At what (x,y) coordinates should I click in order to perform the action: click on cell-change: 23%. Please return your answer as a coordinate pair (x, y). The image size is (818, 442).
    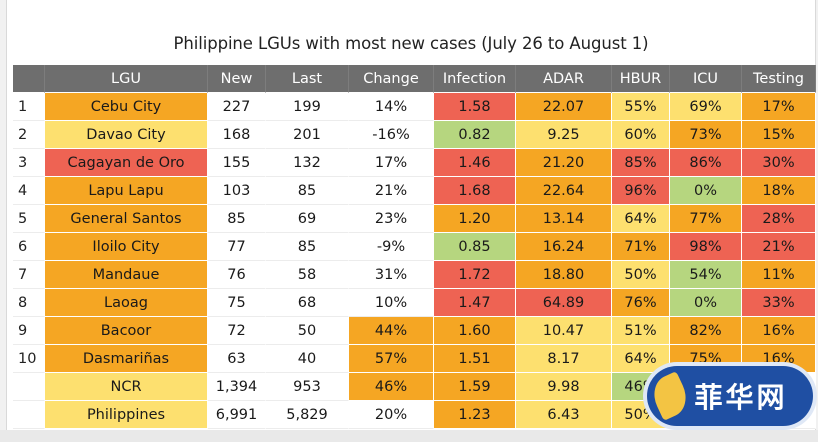
    Looking at the image, I should click on (391, 219).